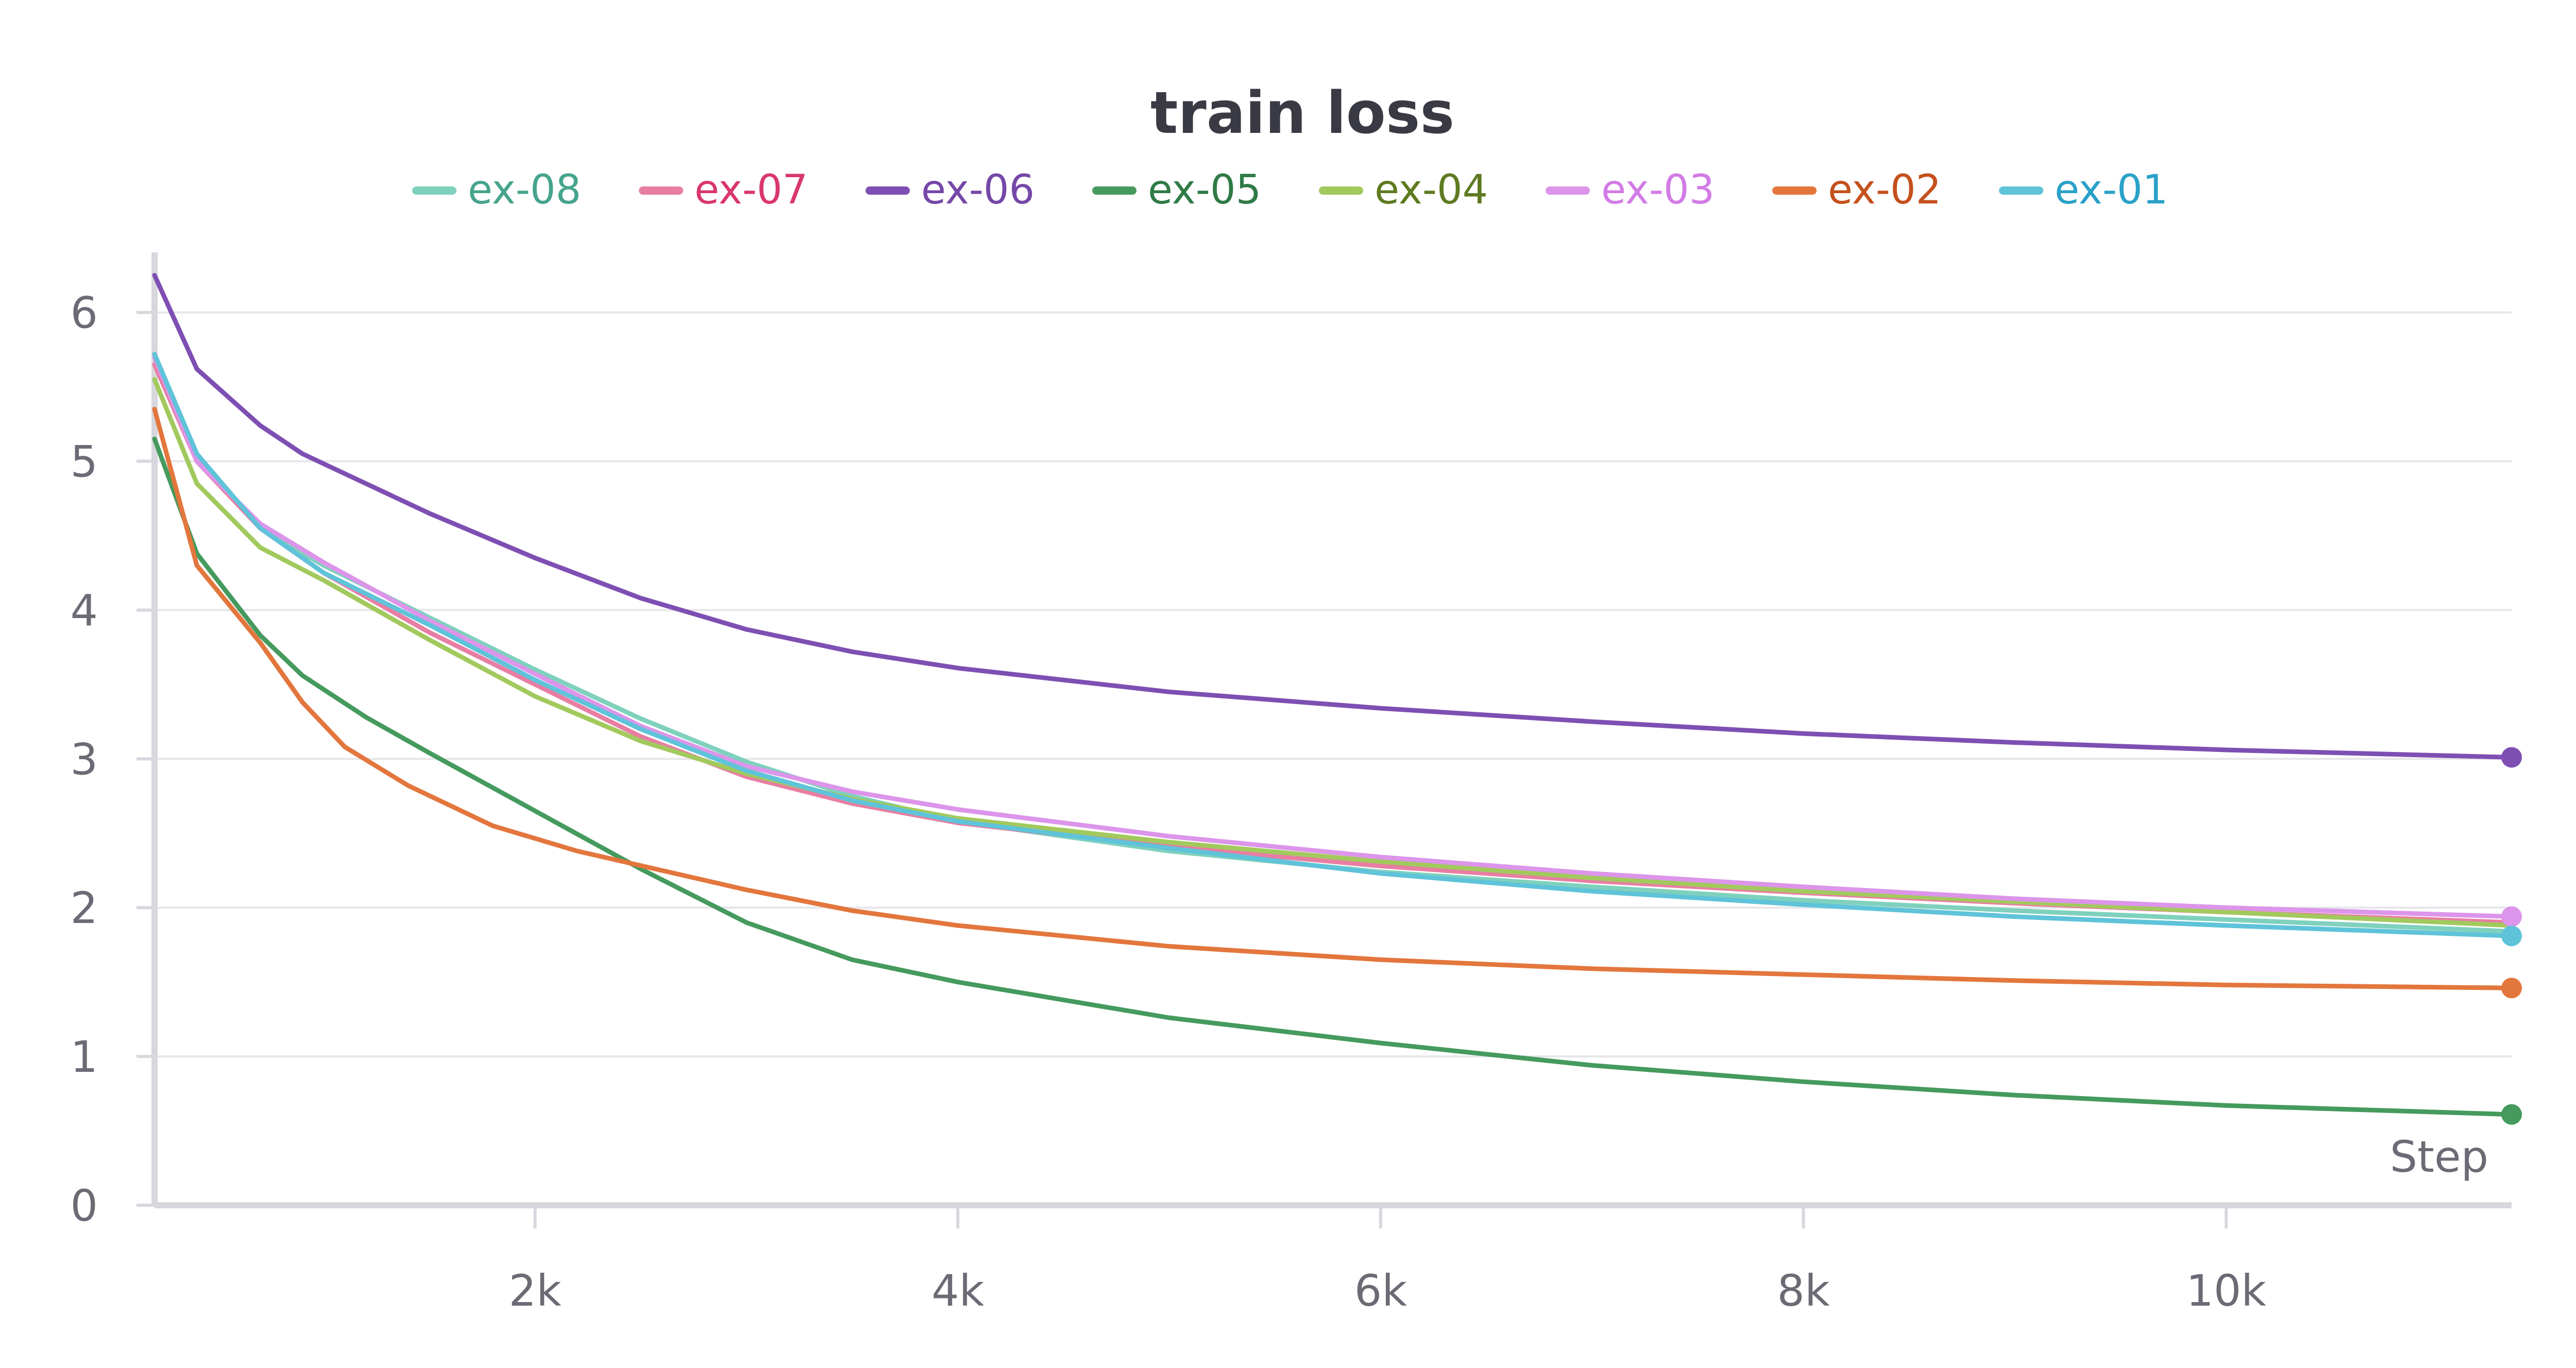 The height and width of the screenshot is (1368, 2576). Describe the element at coordinates (957, 1291) in the screenshot. I see `x-tick-label: 4k` at that location.